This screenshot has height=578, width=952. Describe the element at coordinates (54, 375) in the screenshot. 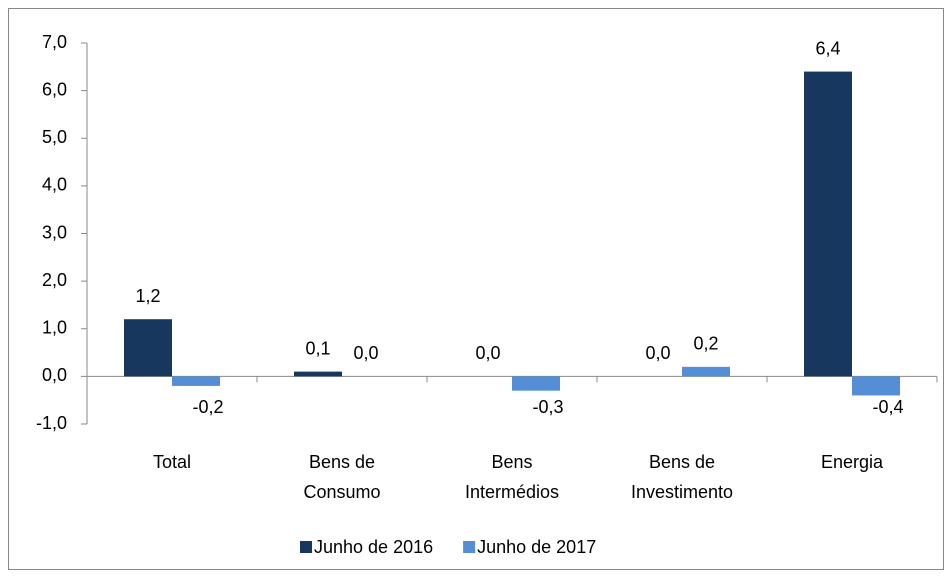

I see `y-tick-label: 0,0` at that location.